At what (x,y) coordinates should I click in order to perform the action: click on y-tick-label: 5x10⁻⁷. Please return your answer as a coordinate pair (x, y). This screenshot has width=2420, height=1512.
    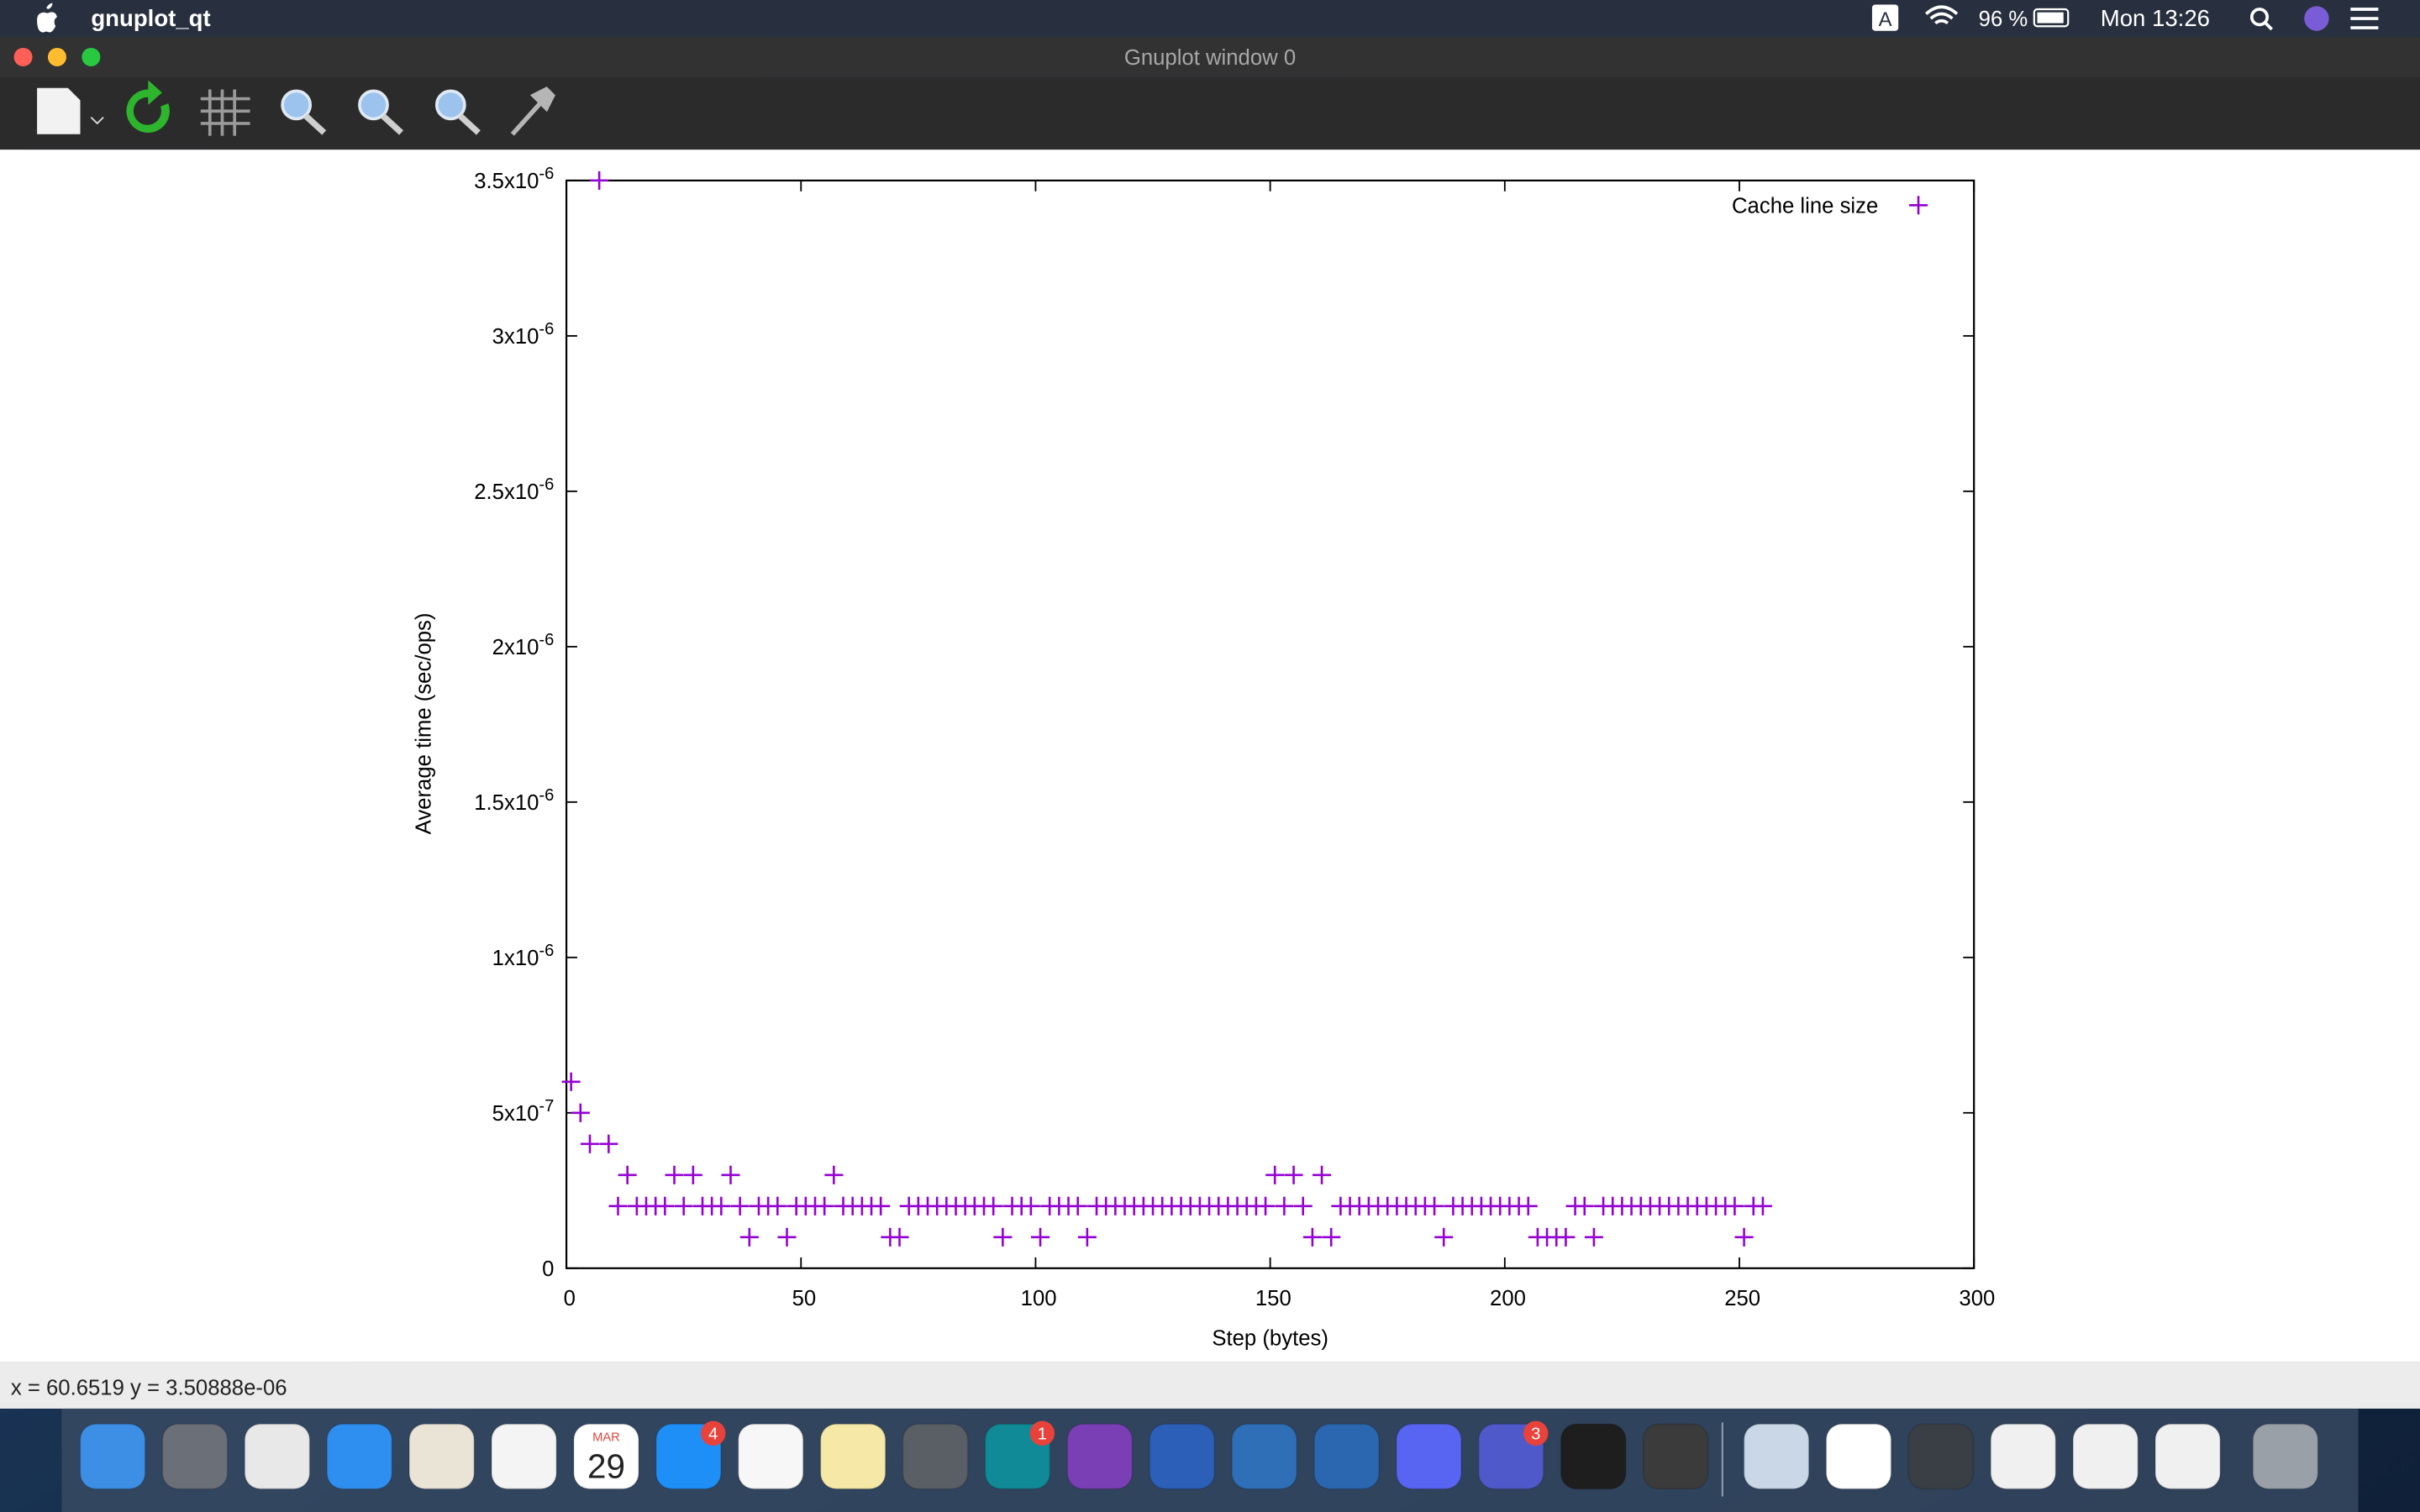
    Looking at the image, I should click on (523, 1111).